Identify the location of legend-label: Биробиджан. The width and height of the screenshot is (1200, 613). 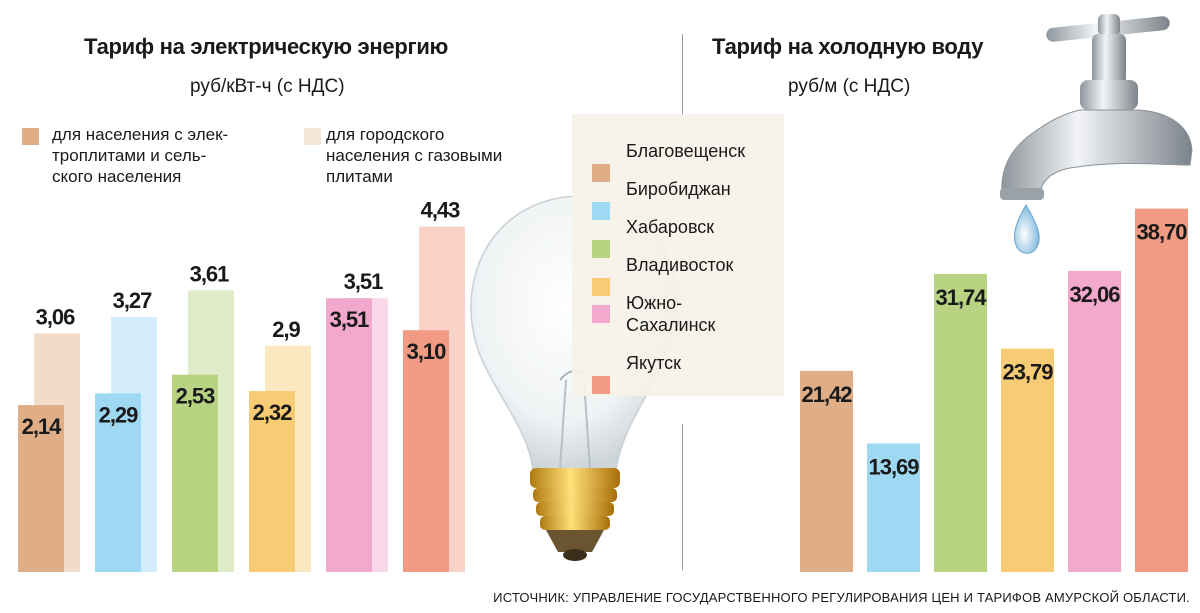
(678, 189).